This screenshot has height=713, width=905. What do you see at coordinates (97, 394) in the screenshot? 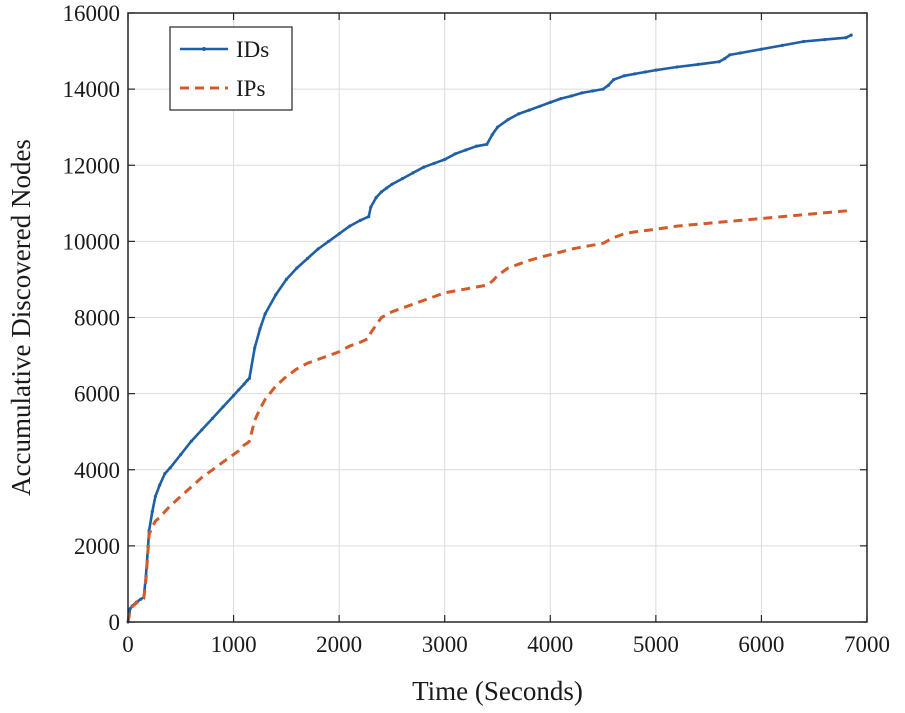
I see `y-tick-label: 6000` at bounding box center [97, 394].